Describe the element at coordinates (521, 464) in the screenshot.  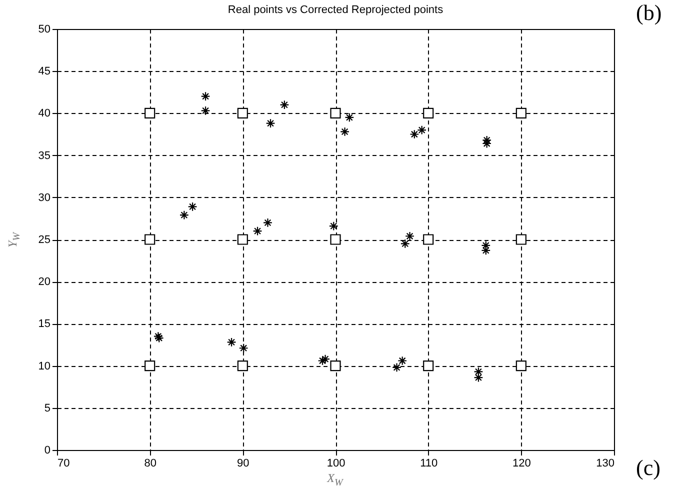
I see `x-tick-label: 120` at that location.